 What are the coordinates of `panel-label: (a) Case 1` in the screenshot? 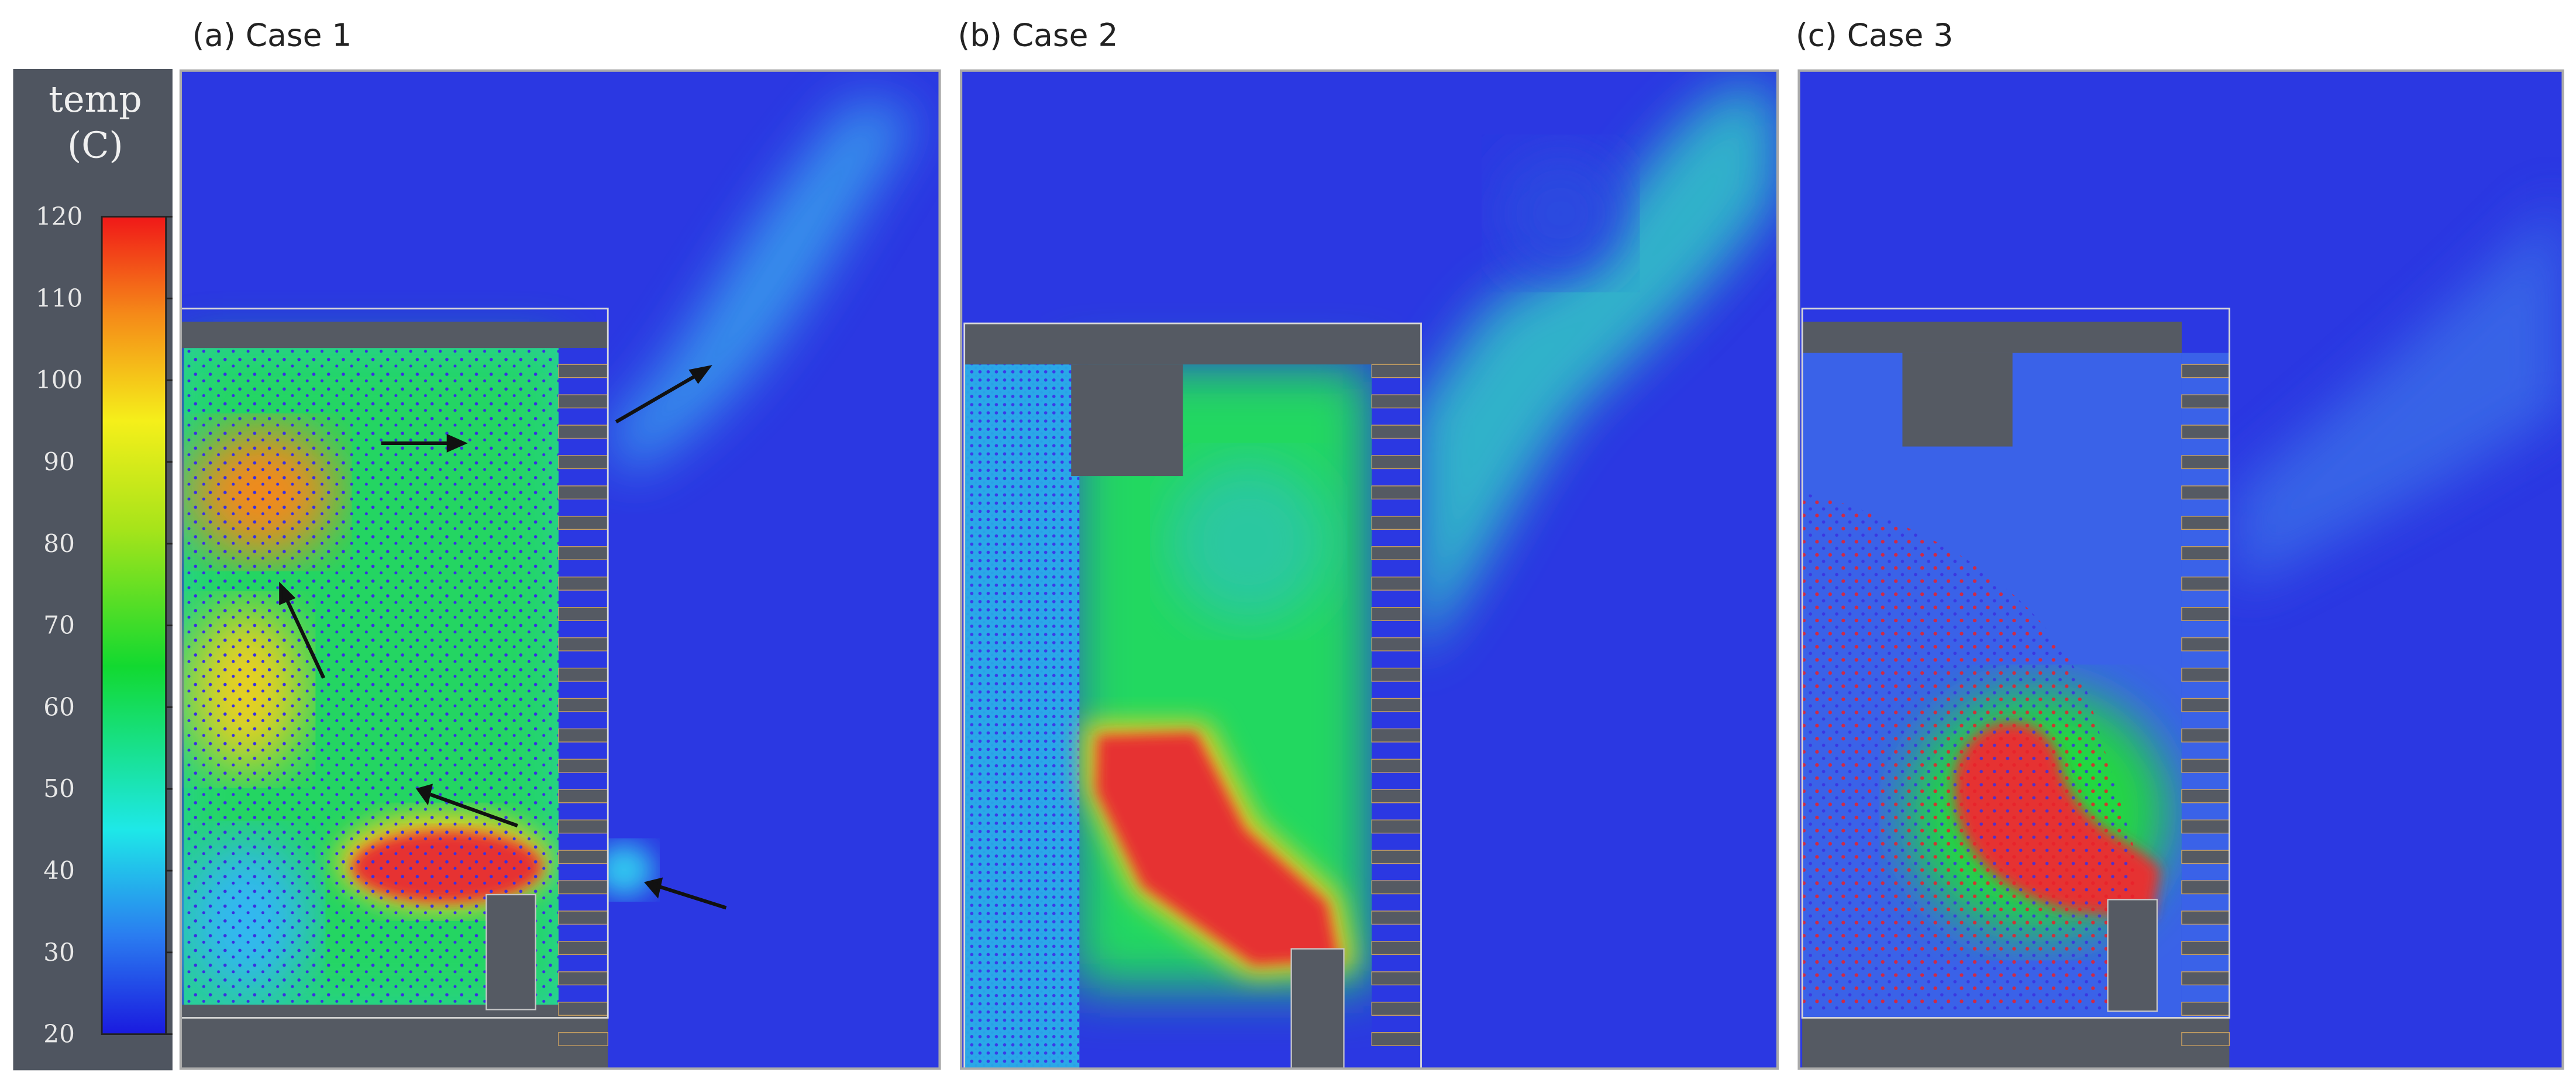 It's located at (272, 35).